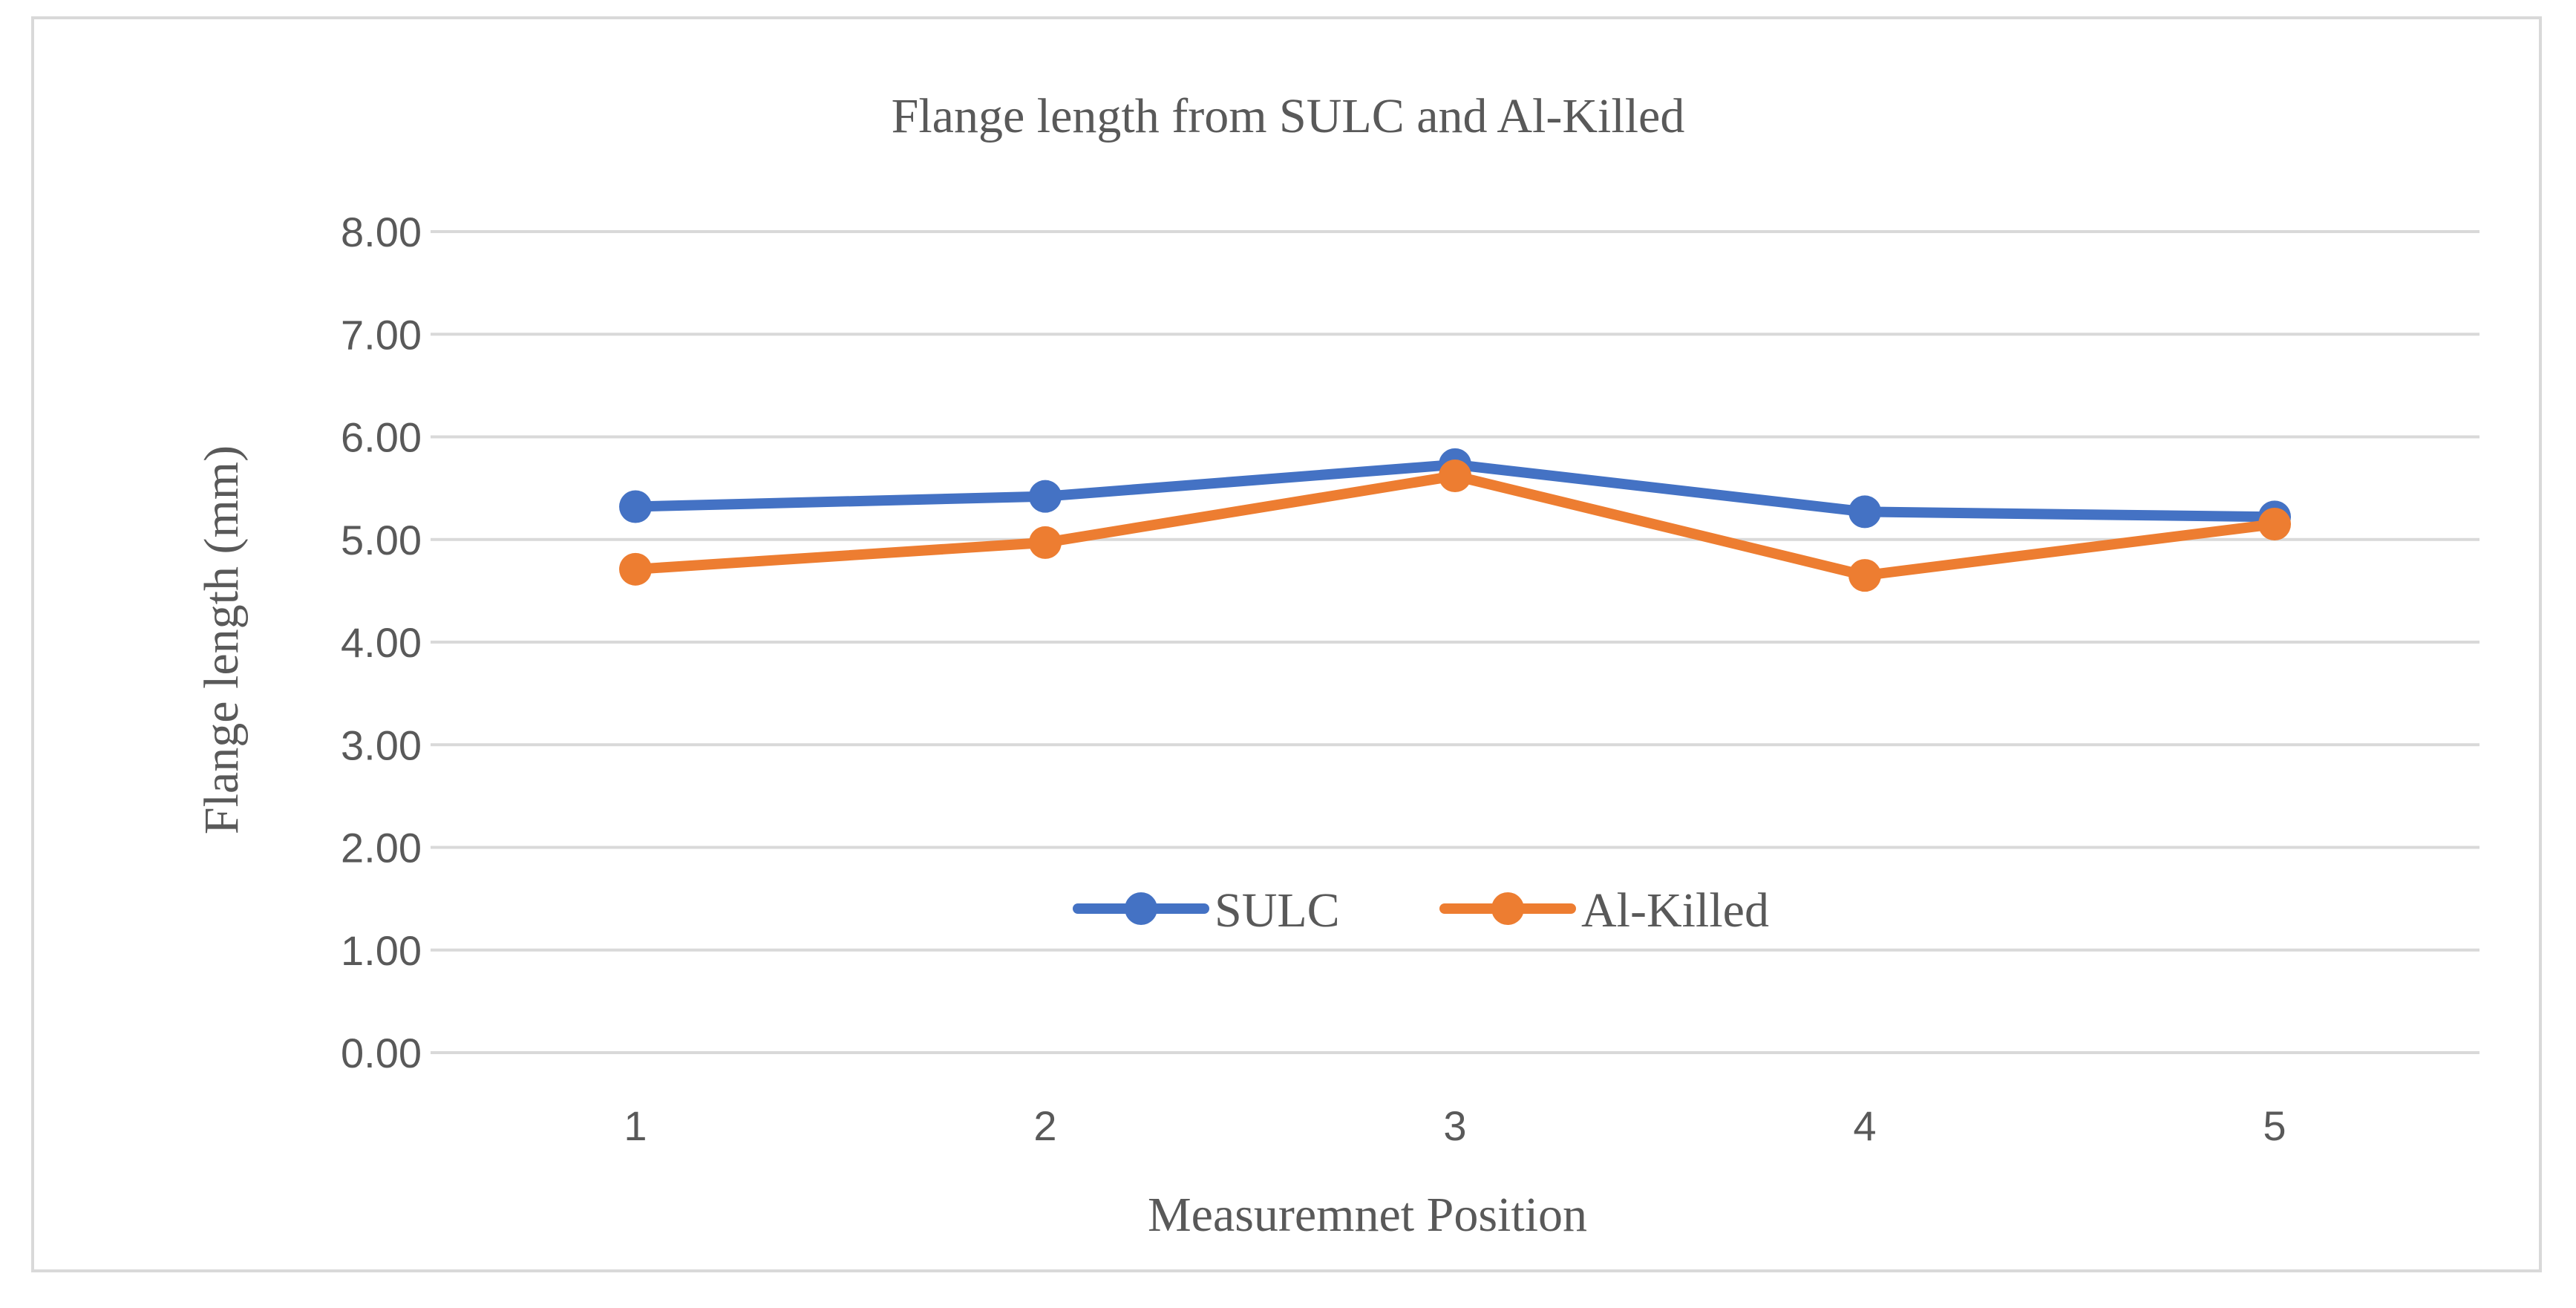  I want to click on x-axis-title: Measuremnet Position, so click(1367, 1215).